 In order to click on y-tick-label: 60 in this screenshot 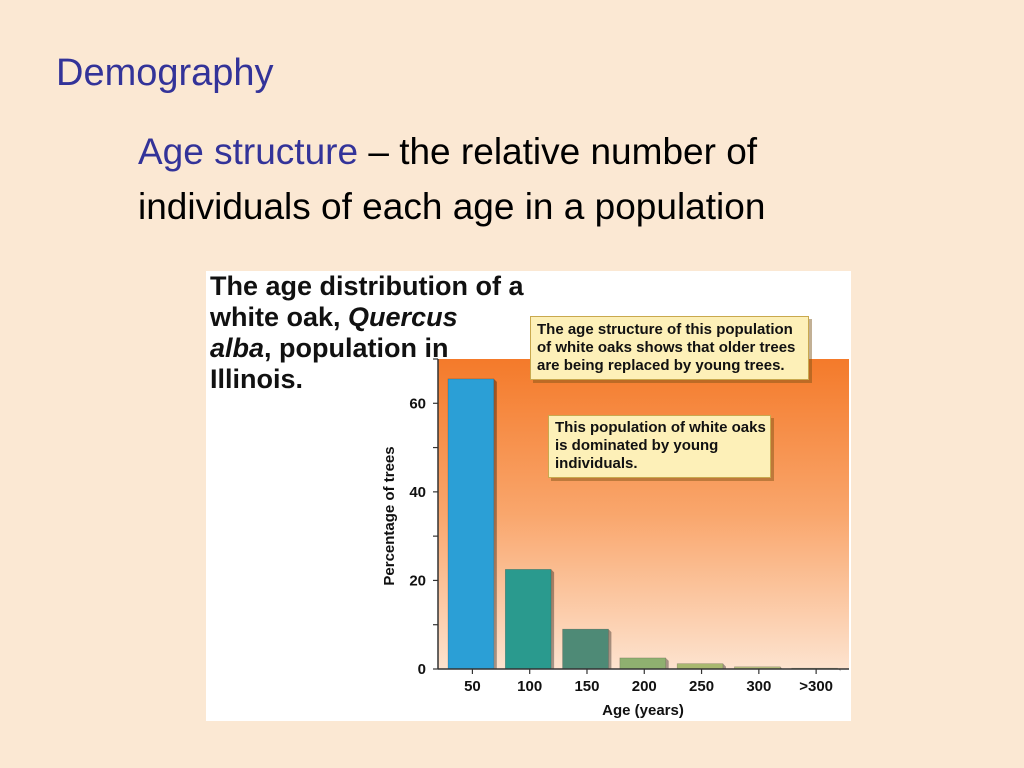, I will do `click(417, 403)`.